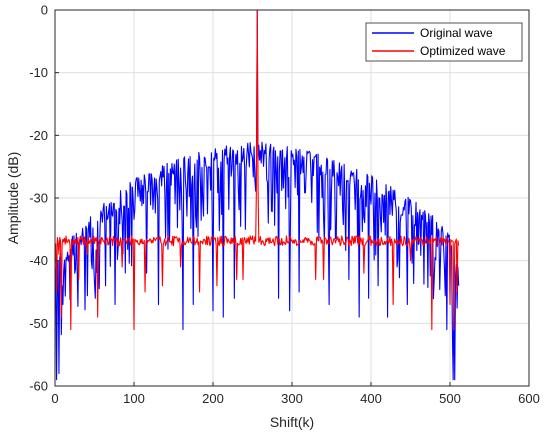  Describe the element at coordinates (38, 135) in the screenshot. I see `y-tick-label: -20` at that location.